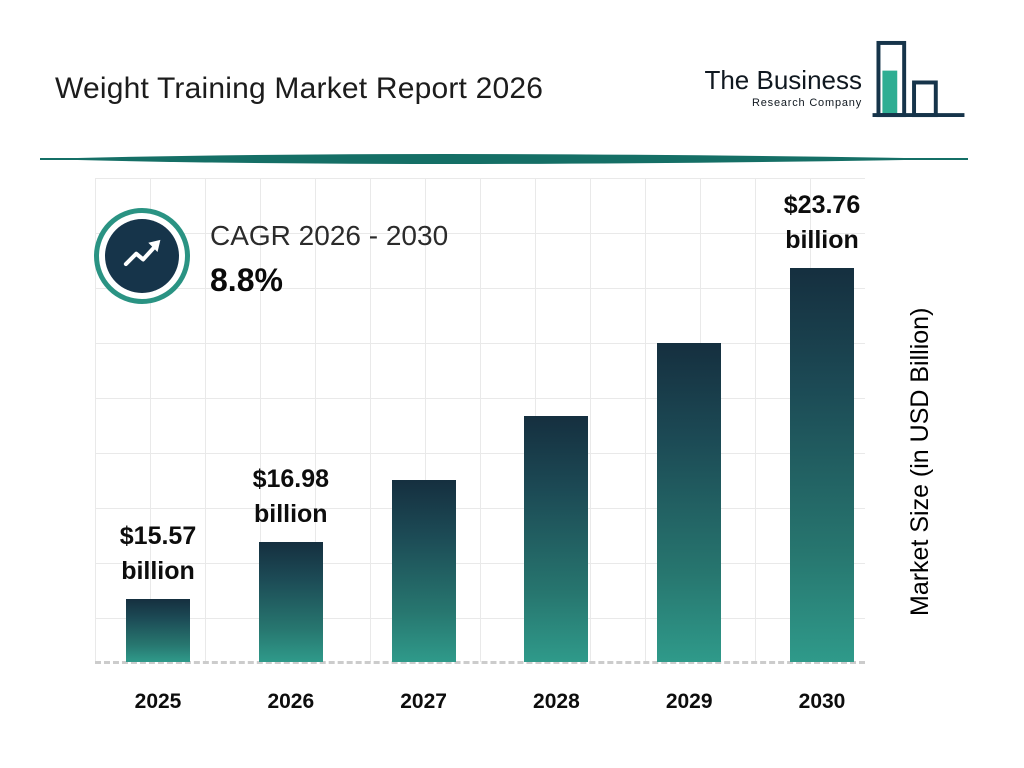  I want to click on bar-value-label-2026: $16.98 billion, so click(291, 496).